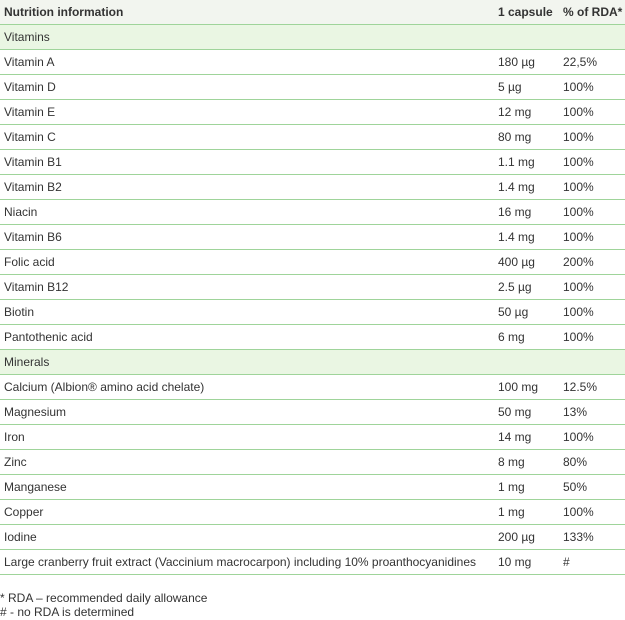  Describe the element at coordinates (592, 537) in the screenshot. I see `nutrient-cell: 133%` at that location.